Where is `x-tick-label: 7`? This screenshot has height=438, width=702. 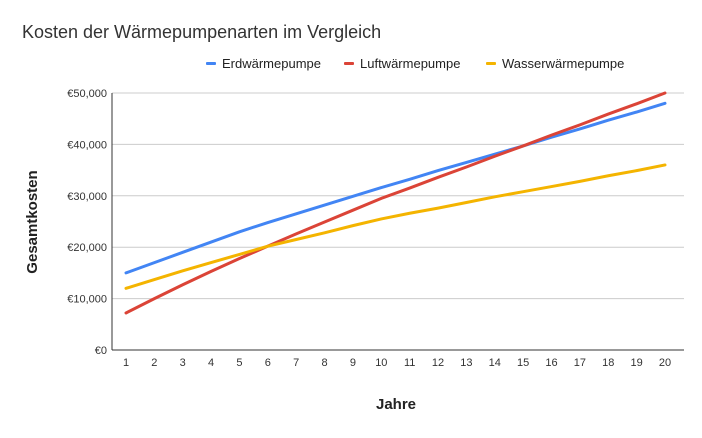 x-tick-label: 7 is located at coordinates (296, 363).